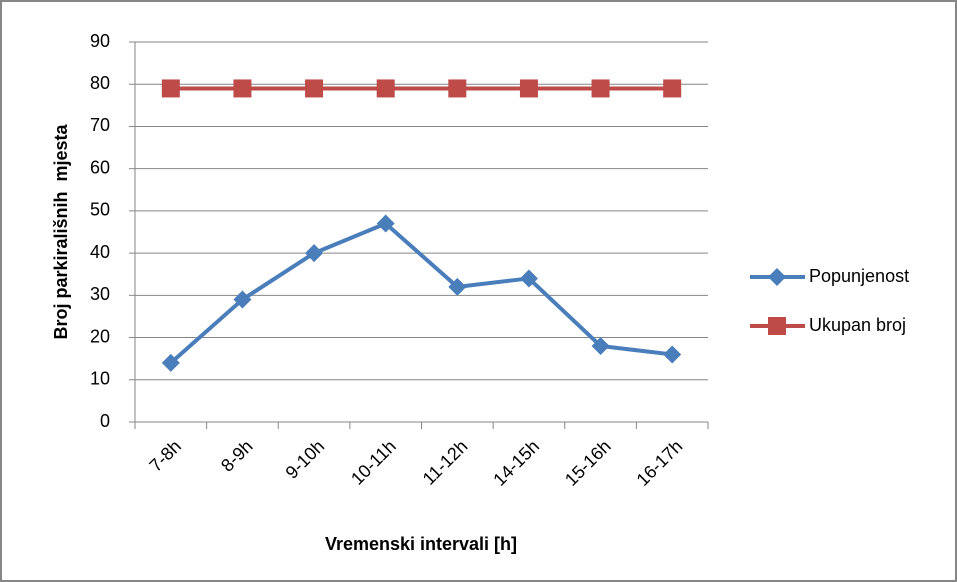 Image resolution: width=957 pixels, height=582 pixels. What do you see at coordinates (857, 325) in the screenshot?
I see `legend-label: Ukupan broj` at bounding box center [857, 325].